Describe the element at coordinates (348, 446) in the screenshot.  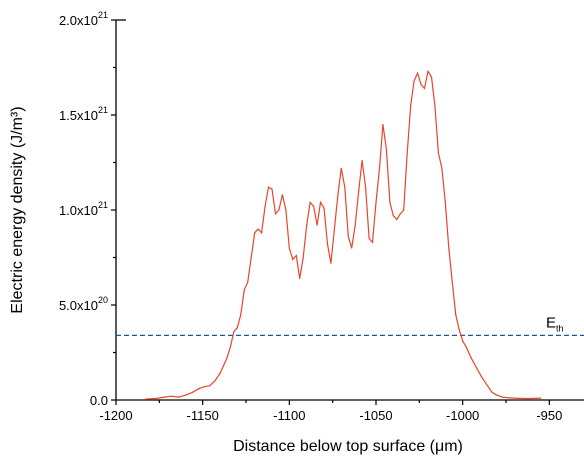
I see `x-axis-title: Distance below top surface (μm)` at that location.